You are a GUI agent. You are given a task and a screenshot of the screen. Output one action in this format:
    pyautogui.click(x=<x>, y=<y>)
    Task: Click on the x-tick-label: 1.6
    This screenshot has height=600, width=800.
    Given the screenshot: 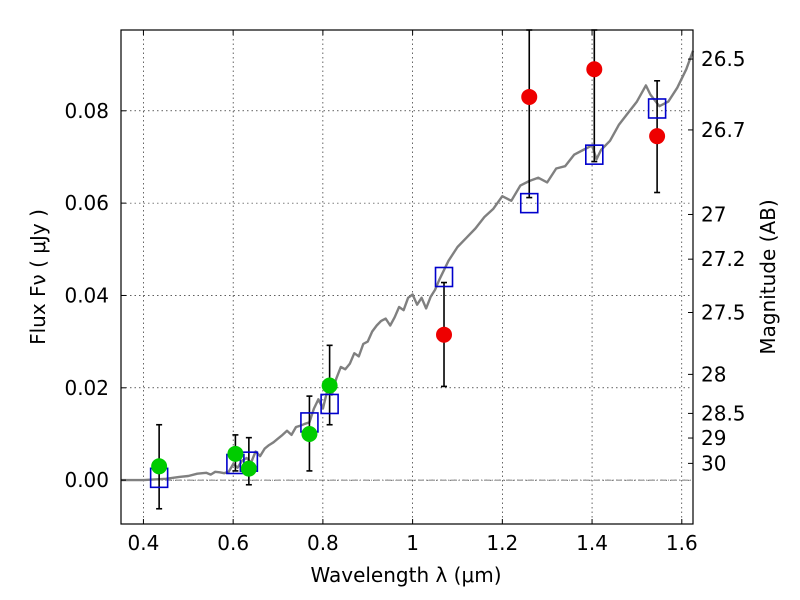 What is the action you would take?
    pyautogui.click(x=682, y=543)
    